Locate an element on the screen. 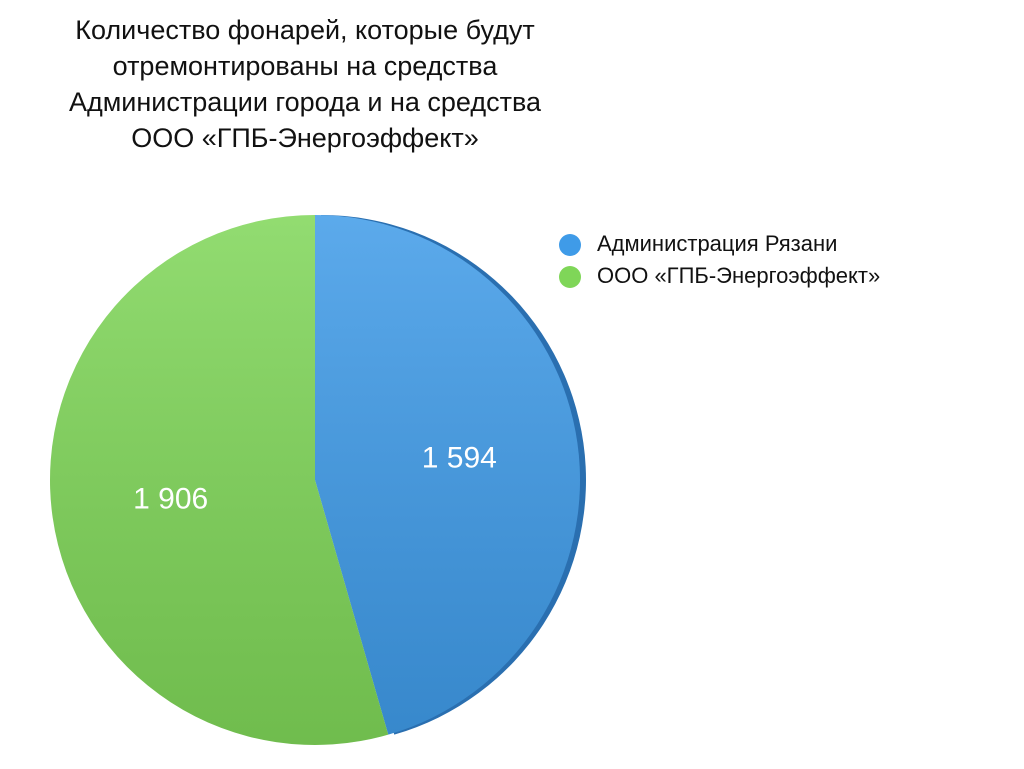  data-label: 1 594 is located at coordinates (459, 458).